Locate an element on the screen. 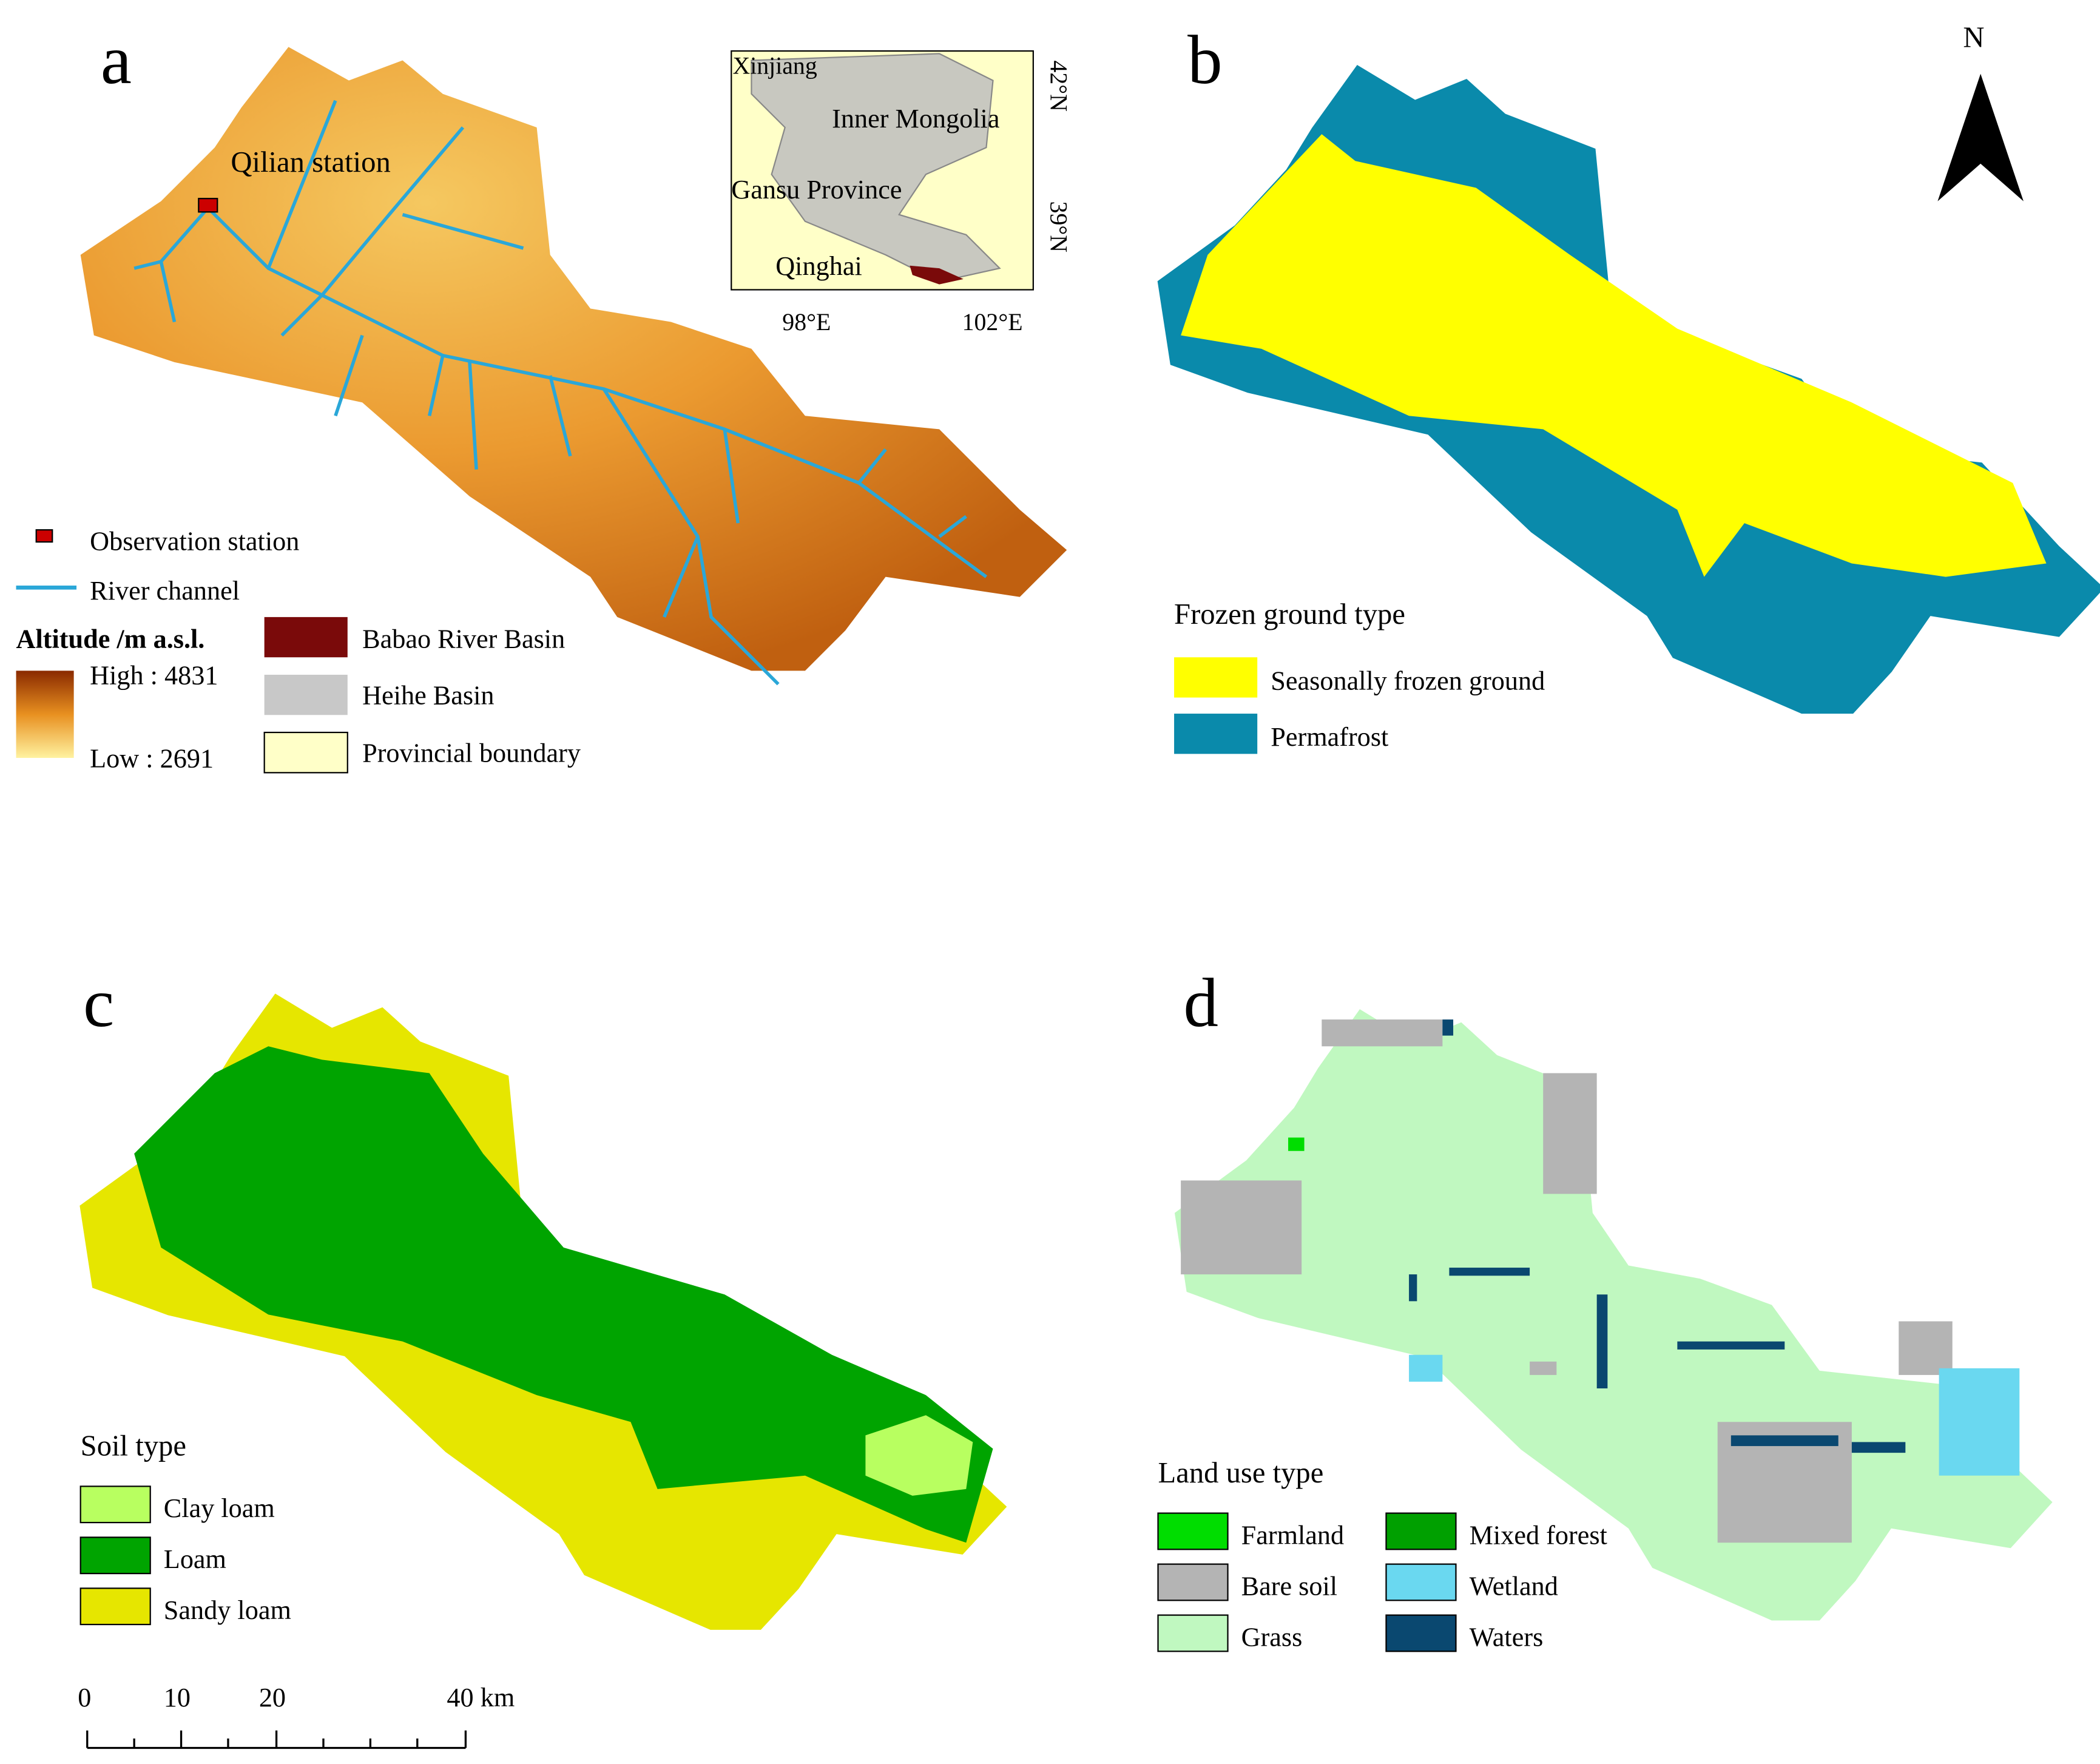 This screenshot has width=2100, height=1764. legend-symbol is located at coordinates (44, 536).